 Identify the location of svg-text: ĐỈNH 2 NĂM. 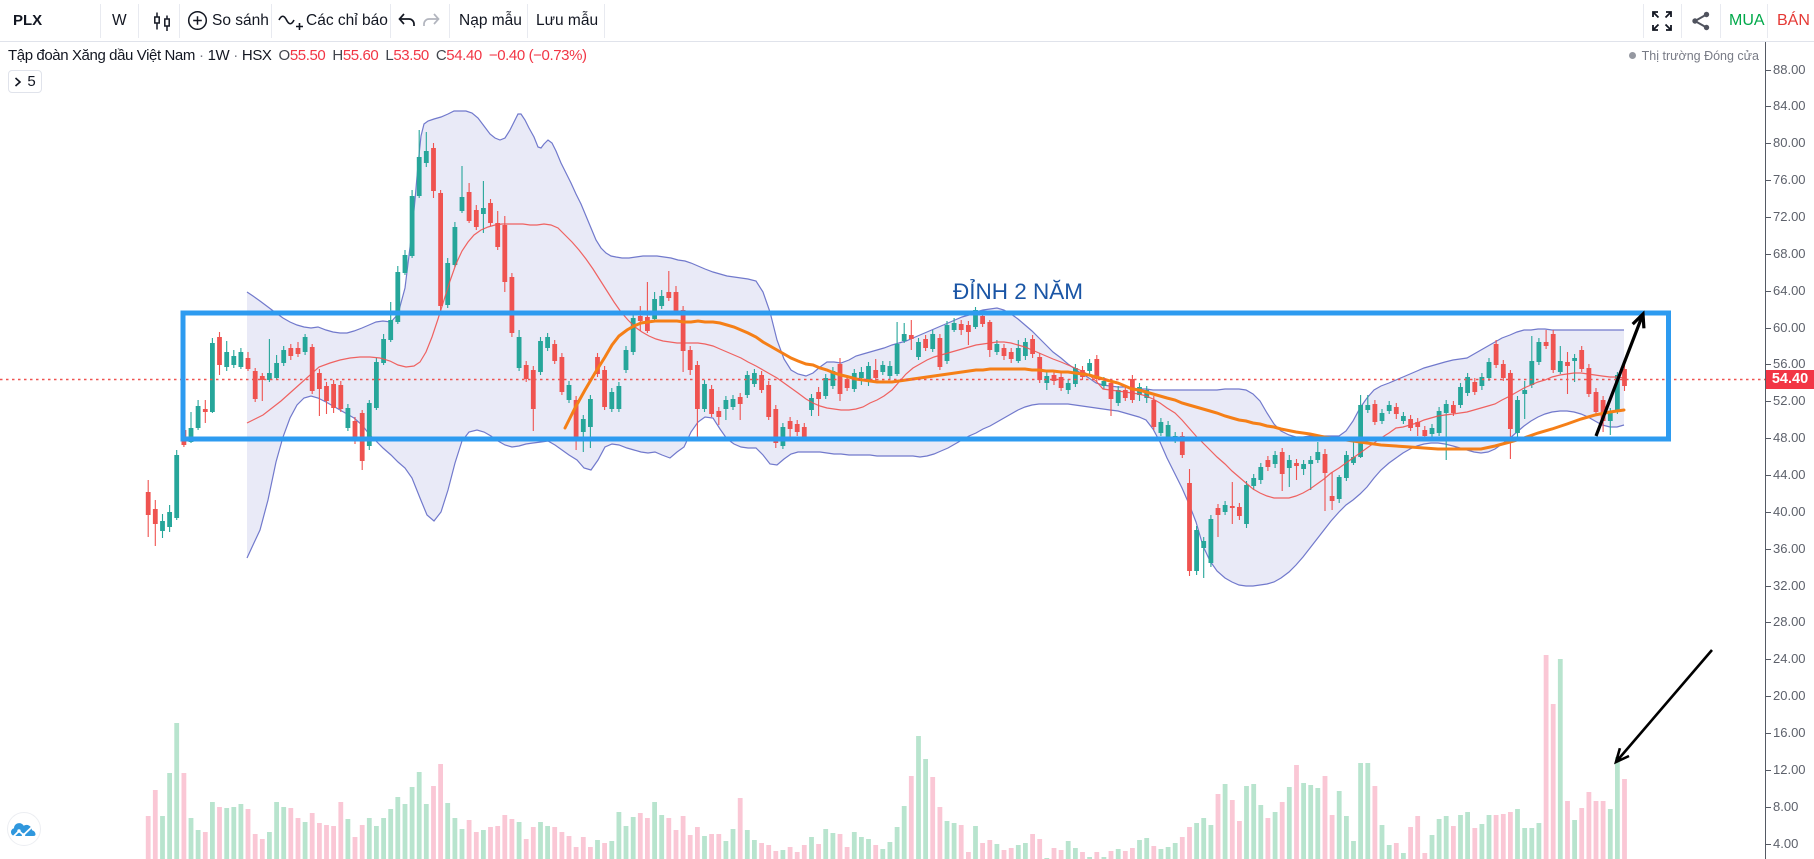
(1018, 291).